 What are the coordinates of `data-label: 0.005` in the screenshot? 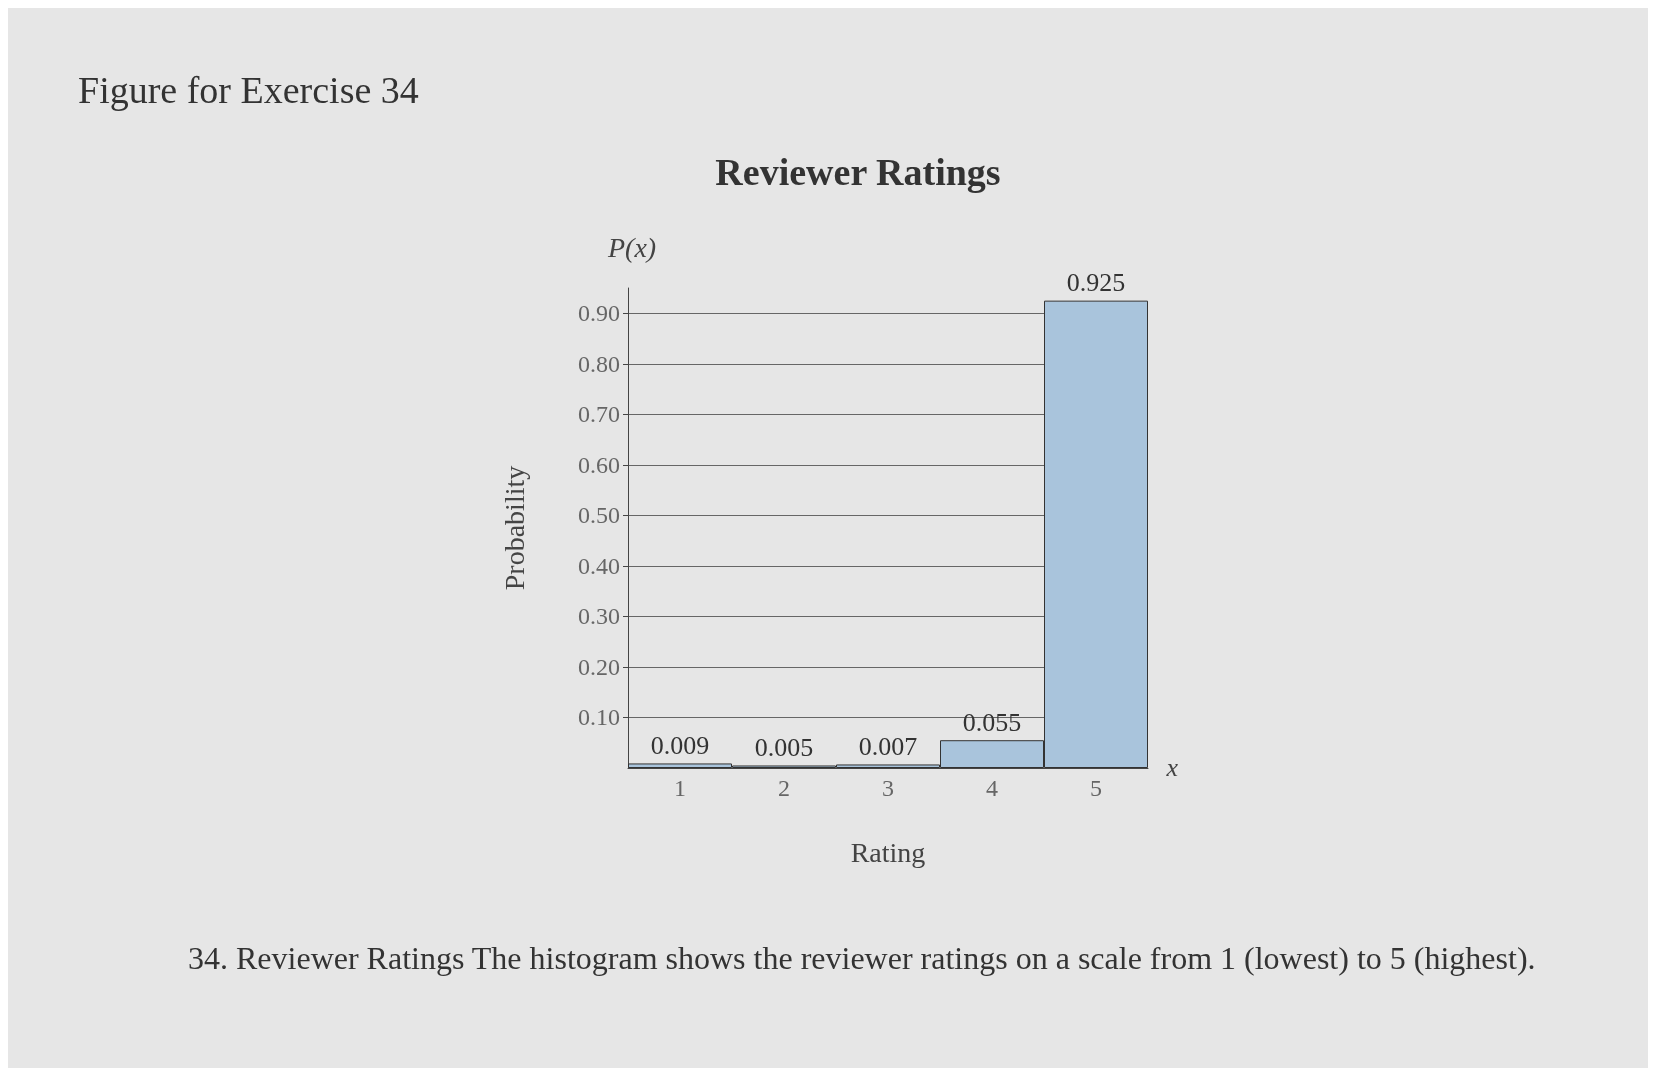 It's located at (784, 747).